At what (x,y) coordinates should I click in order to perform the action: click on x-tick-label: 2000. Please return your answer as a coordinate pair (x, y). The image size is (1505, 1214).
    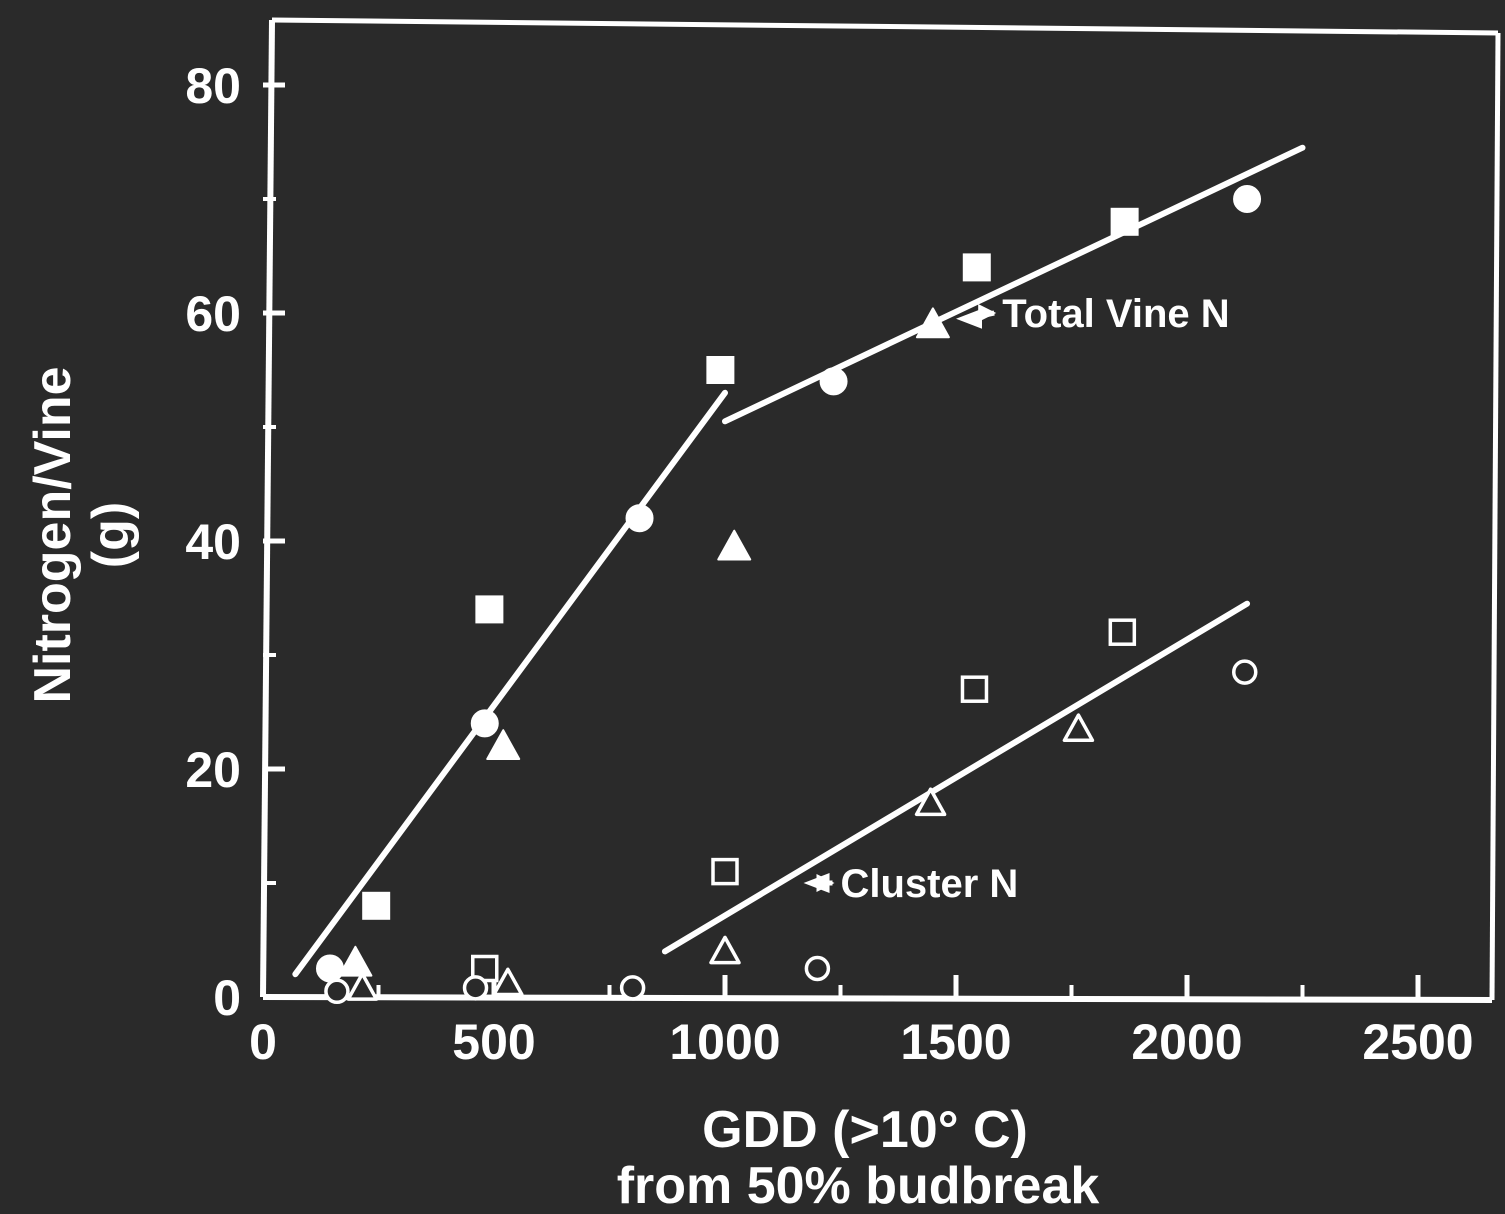
    Looking at the image, I should click on (1186, 1042).